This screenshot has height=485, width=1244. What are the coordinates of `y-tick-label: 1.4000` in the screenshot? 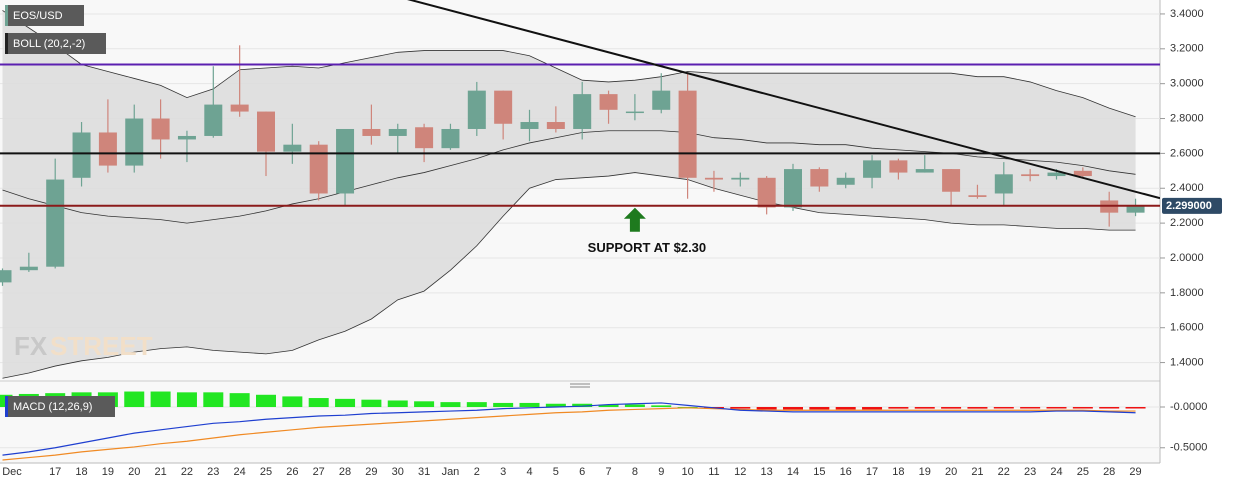 It's located at (1187, 362).